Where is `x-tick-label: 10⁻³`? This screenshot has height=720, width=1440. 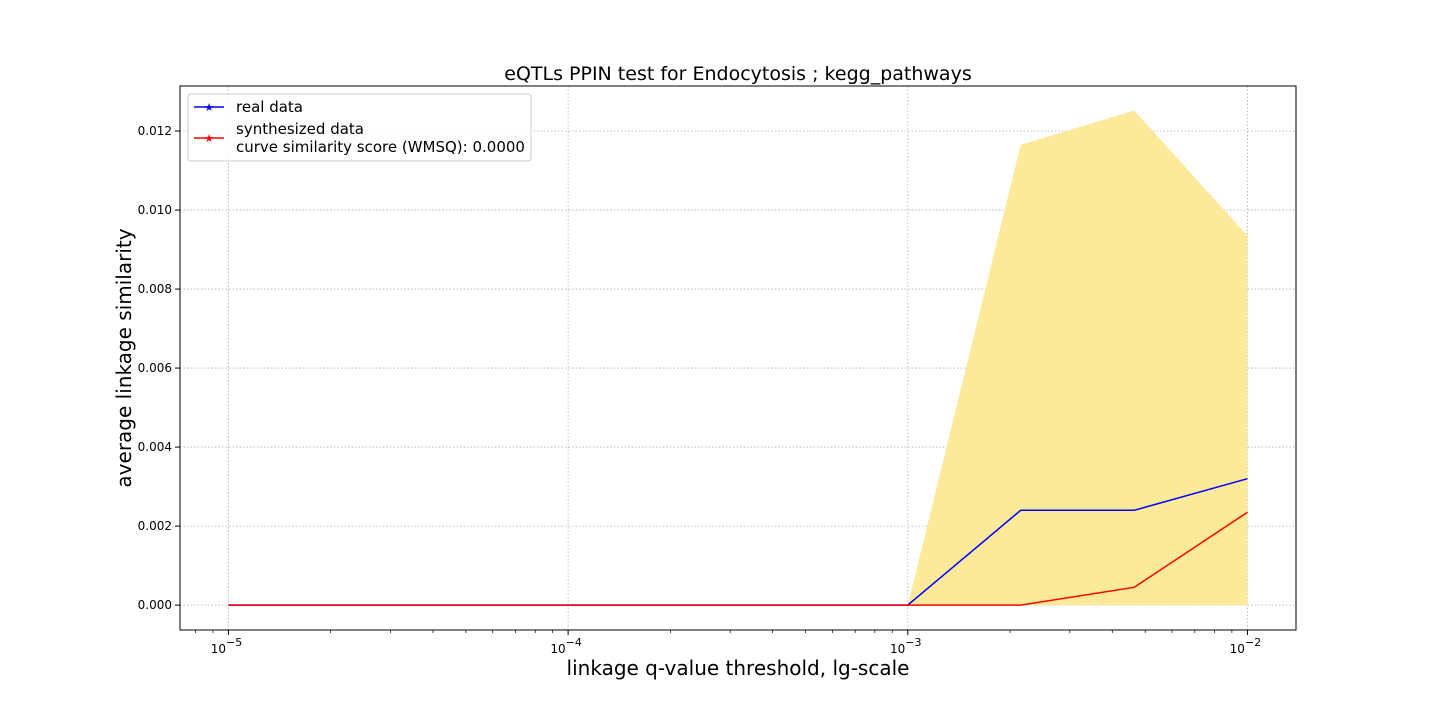
x-tick-label: 10⁻³ is located at coordinates (906, 646).